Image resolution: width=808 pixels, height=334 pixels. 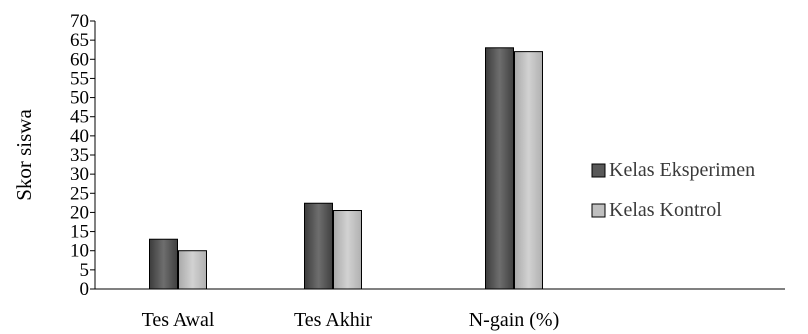 I want to click on y-tick-label: 30, so click(x=79, y=174).